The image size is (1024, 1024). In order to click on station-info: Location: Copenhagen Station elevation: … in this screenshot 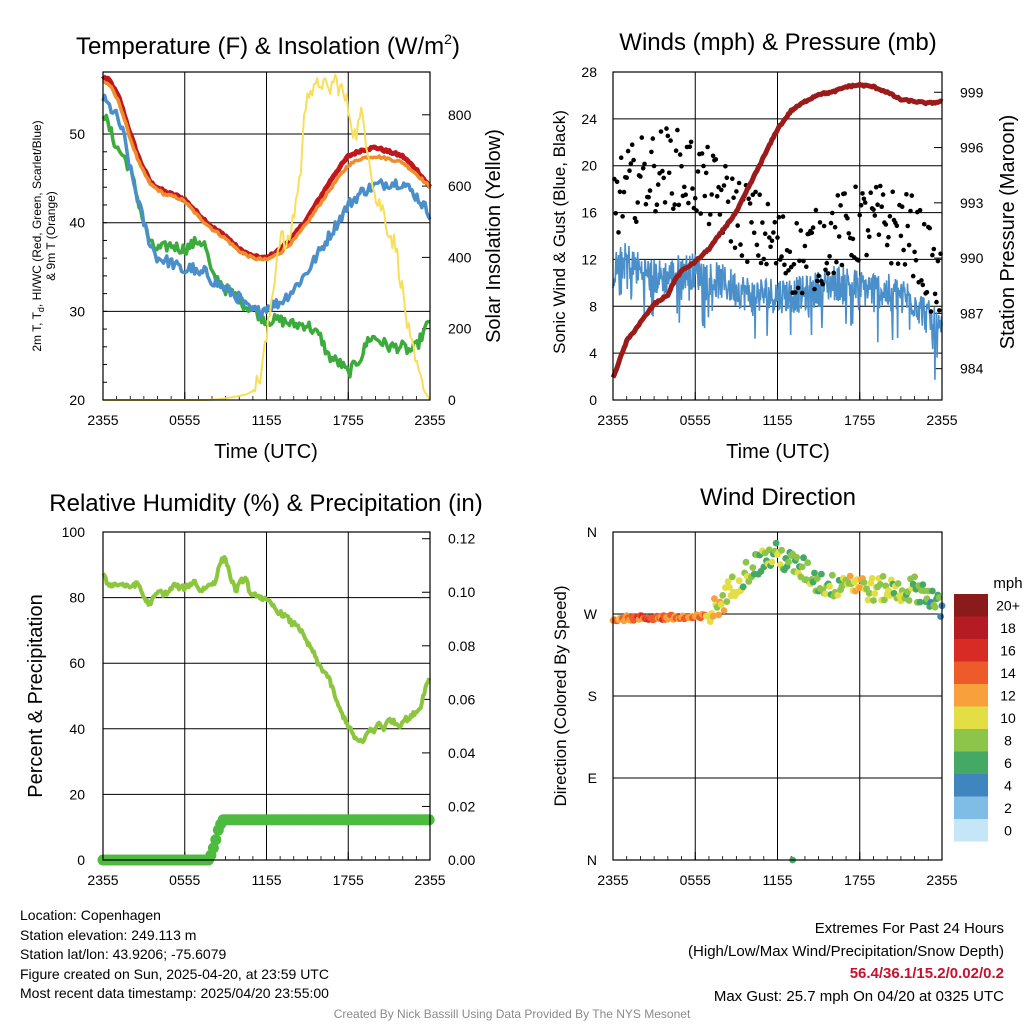, I will do `click(174, 955)`.